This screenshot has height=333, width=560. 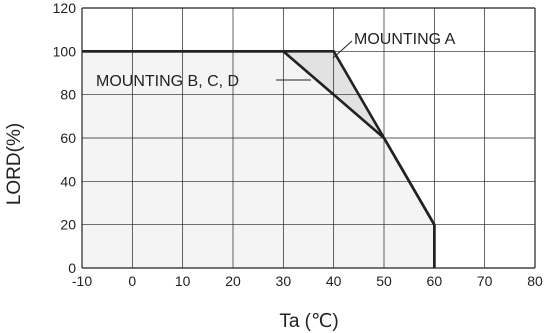 I want to click on annotation-mounting-a: MOUNTING A, so click(x=405, y=39).